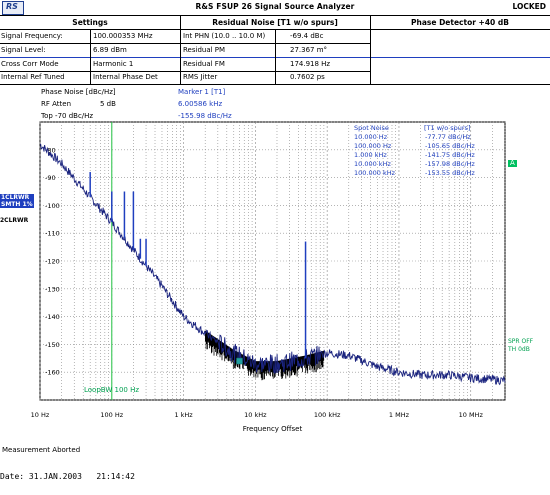 This screenshot has width=550, height=495. I want to click on rs-logo: RS, so click(13, 8).